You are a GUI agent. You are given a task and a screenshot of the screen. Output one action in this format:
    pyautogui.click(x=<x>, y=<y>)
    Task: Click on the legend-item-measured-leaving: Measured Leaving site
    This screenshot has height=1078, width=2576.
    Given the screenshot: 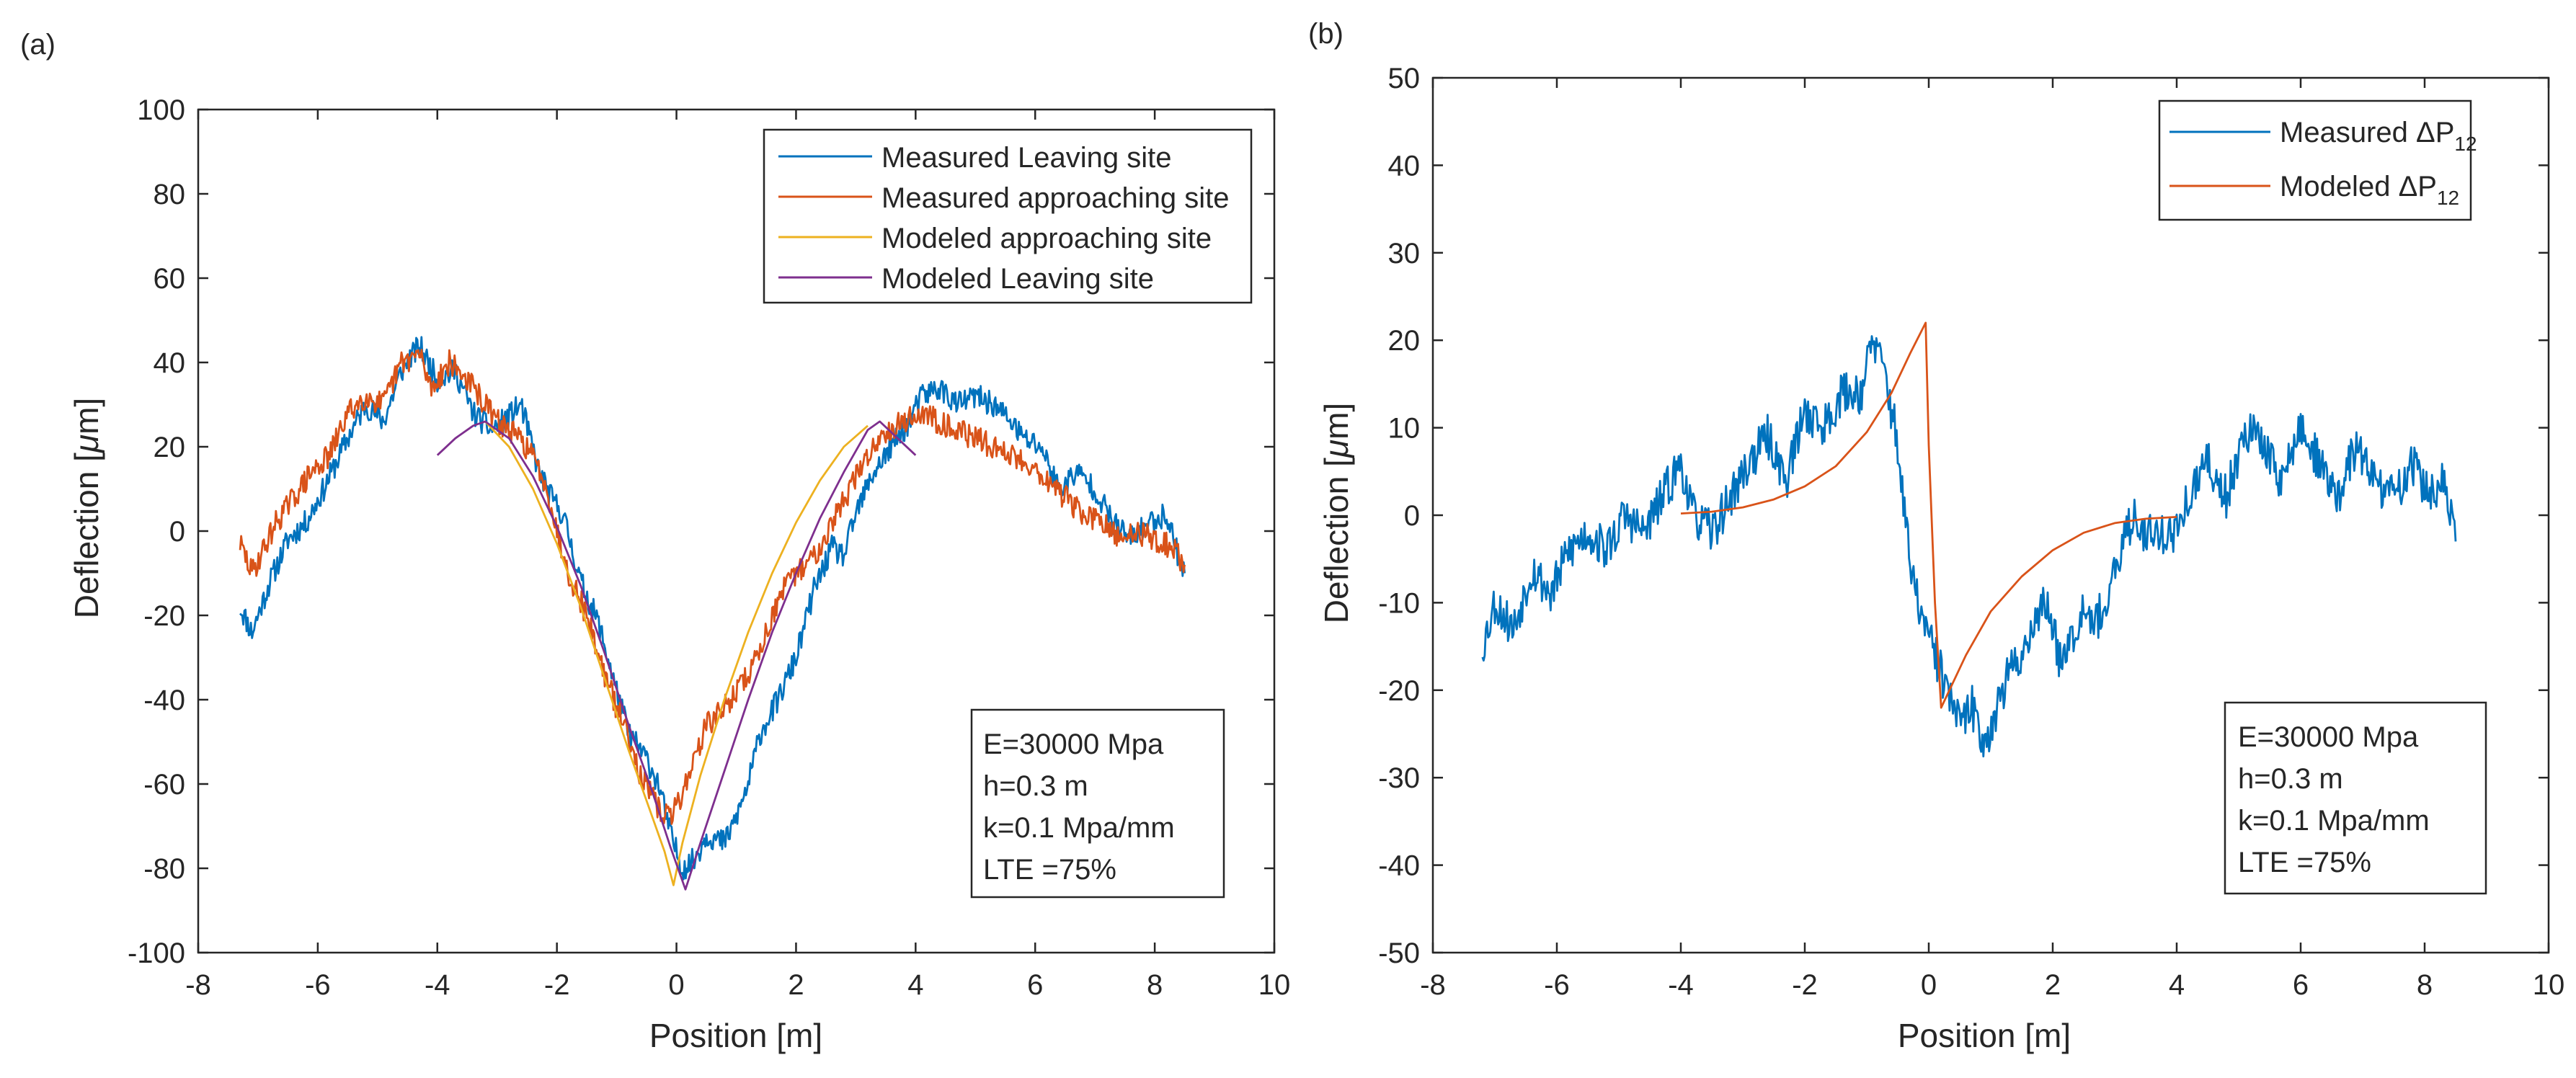 What is the action you would take?
    pyautogui.click(x=974, y=158)
    